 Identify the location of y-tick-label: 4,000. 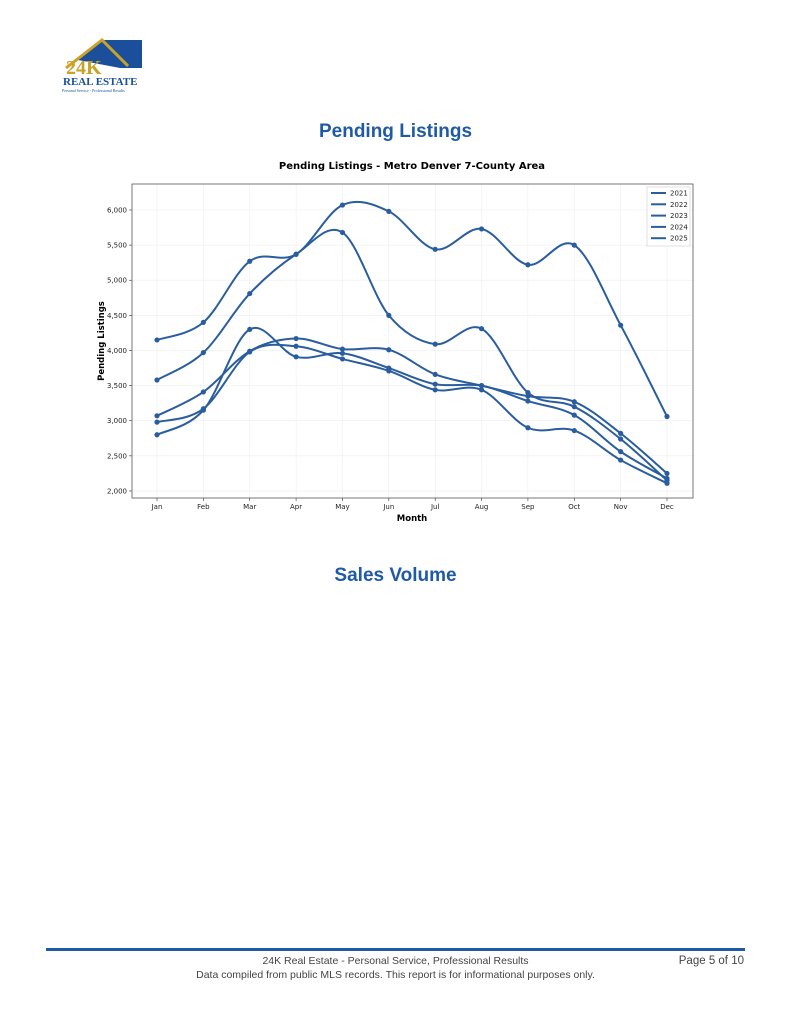
(117, 351).